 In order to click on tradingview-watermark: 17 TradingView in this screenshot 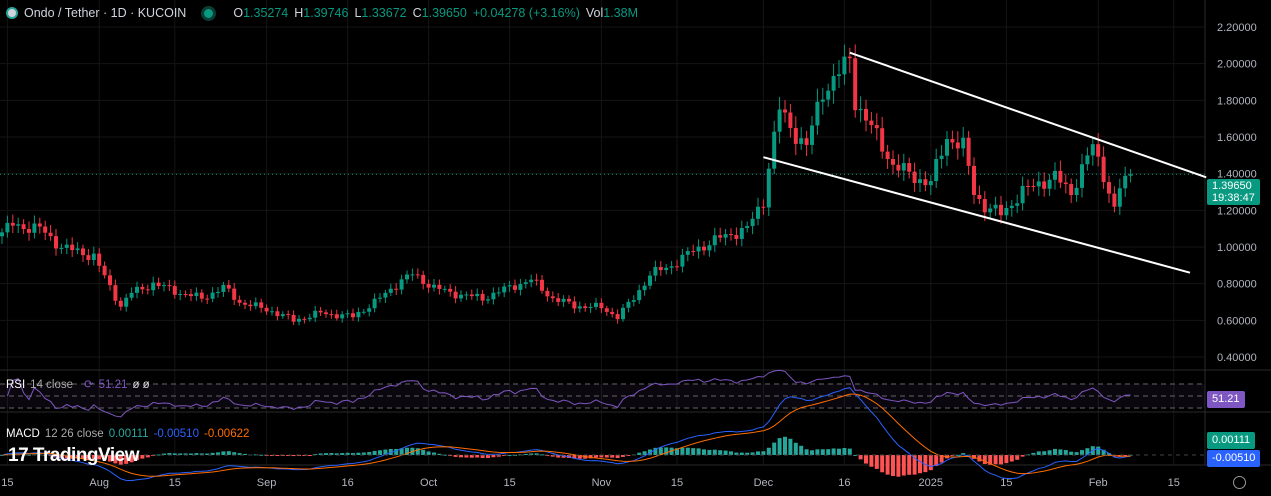, I will do `click(74, 455)`.